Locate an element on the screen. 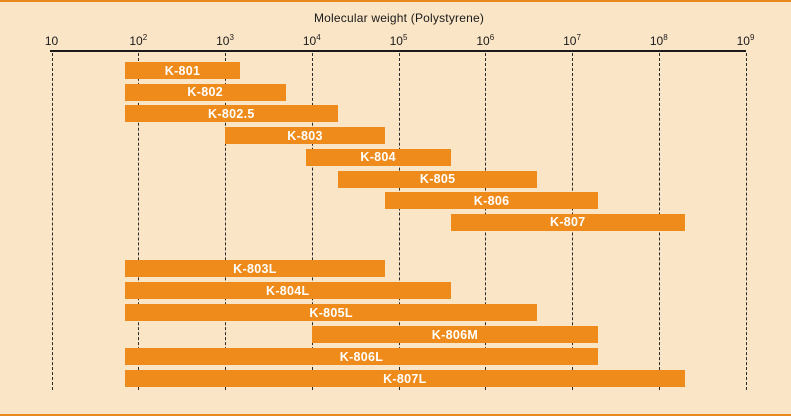  tick-exponent: 5 is located at coordinates (405, 37).